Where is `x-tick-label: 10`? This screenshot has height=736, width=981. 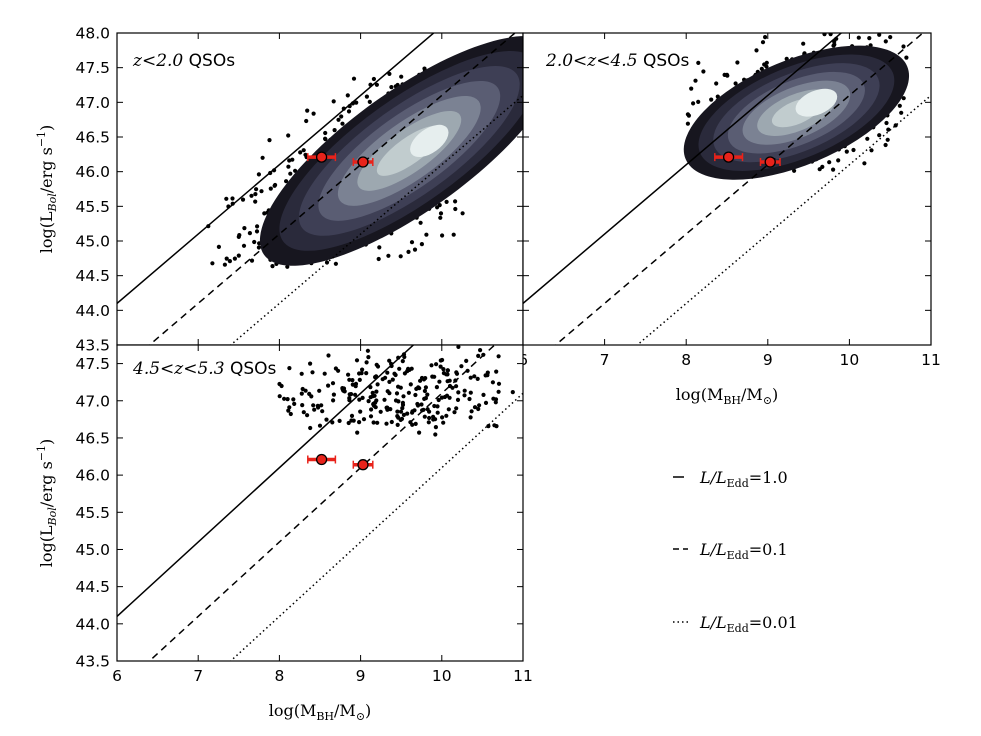
x-tick-label: 10 is located at coordinates (850, 360).